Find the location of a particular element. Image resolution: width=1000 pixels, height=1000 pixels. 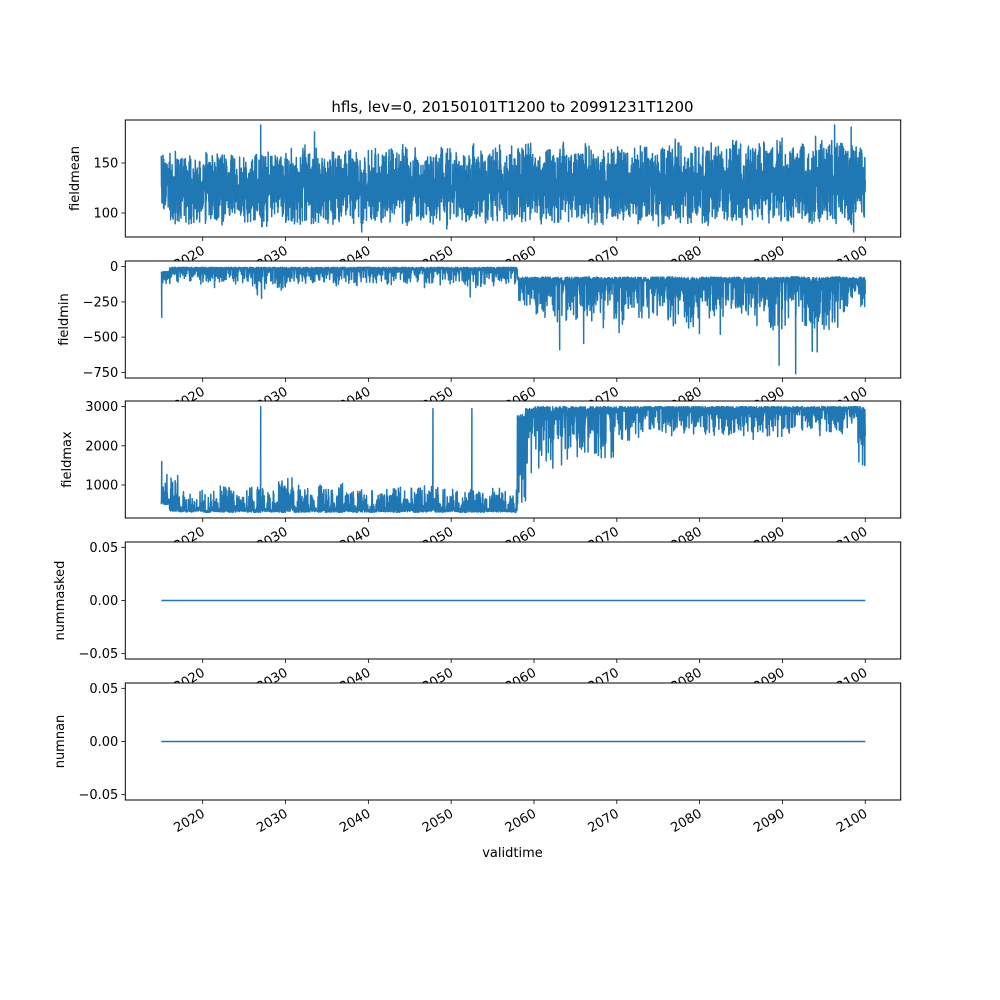

y-axis-label: fieldmin is located at coordinates (64, 319).